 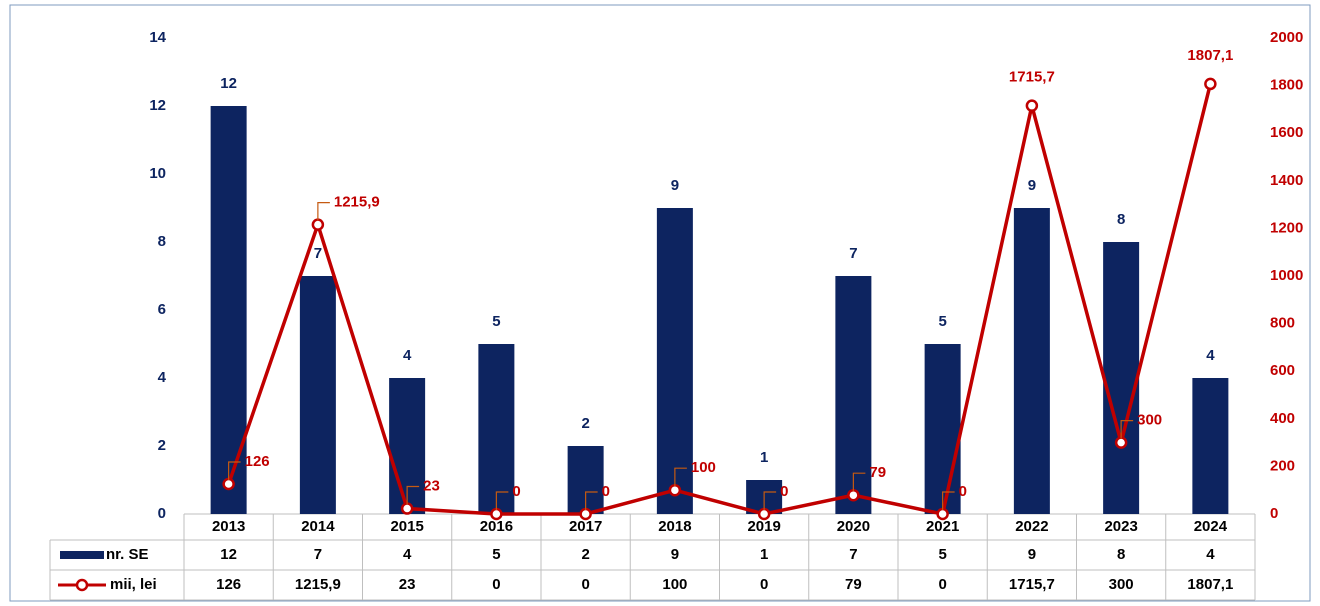 I want to click on x-tick-label: 2016, so click(x=496, y=526).